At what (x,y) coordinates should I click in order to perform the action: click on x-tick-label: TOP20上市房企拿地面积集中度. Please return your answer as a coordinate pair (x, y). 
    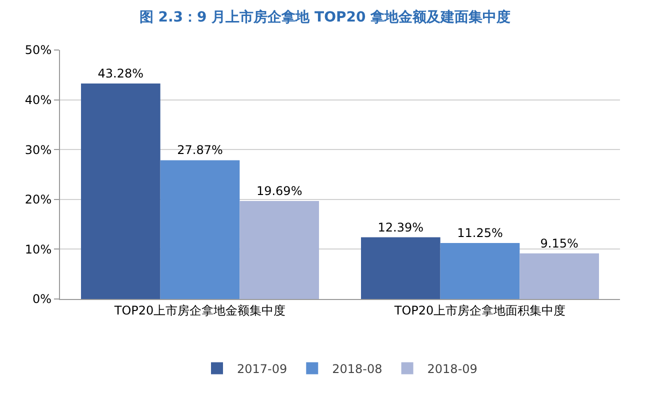
    Looking at the image, I should click on (479, 310).